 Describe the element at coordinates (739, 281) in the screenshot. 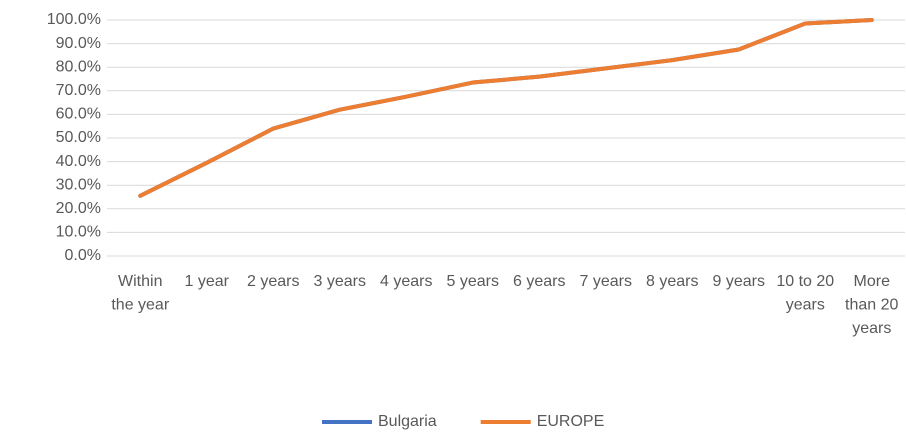

I see `x-tick-label: 9 years` at that location.